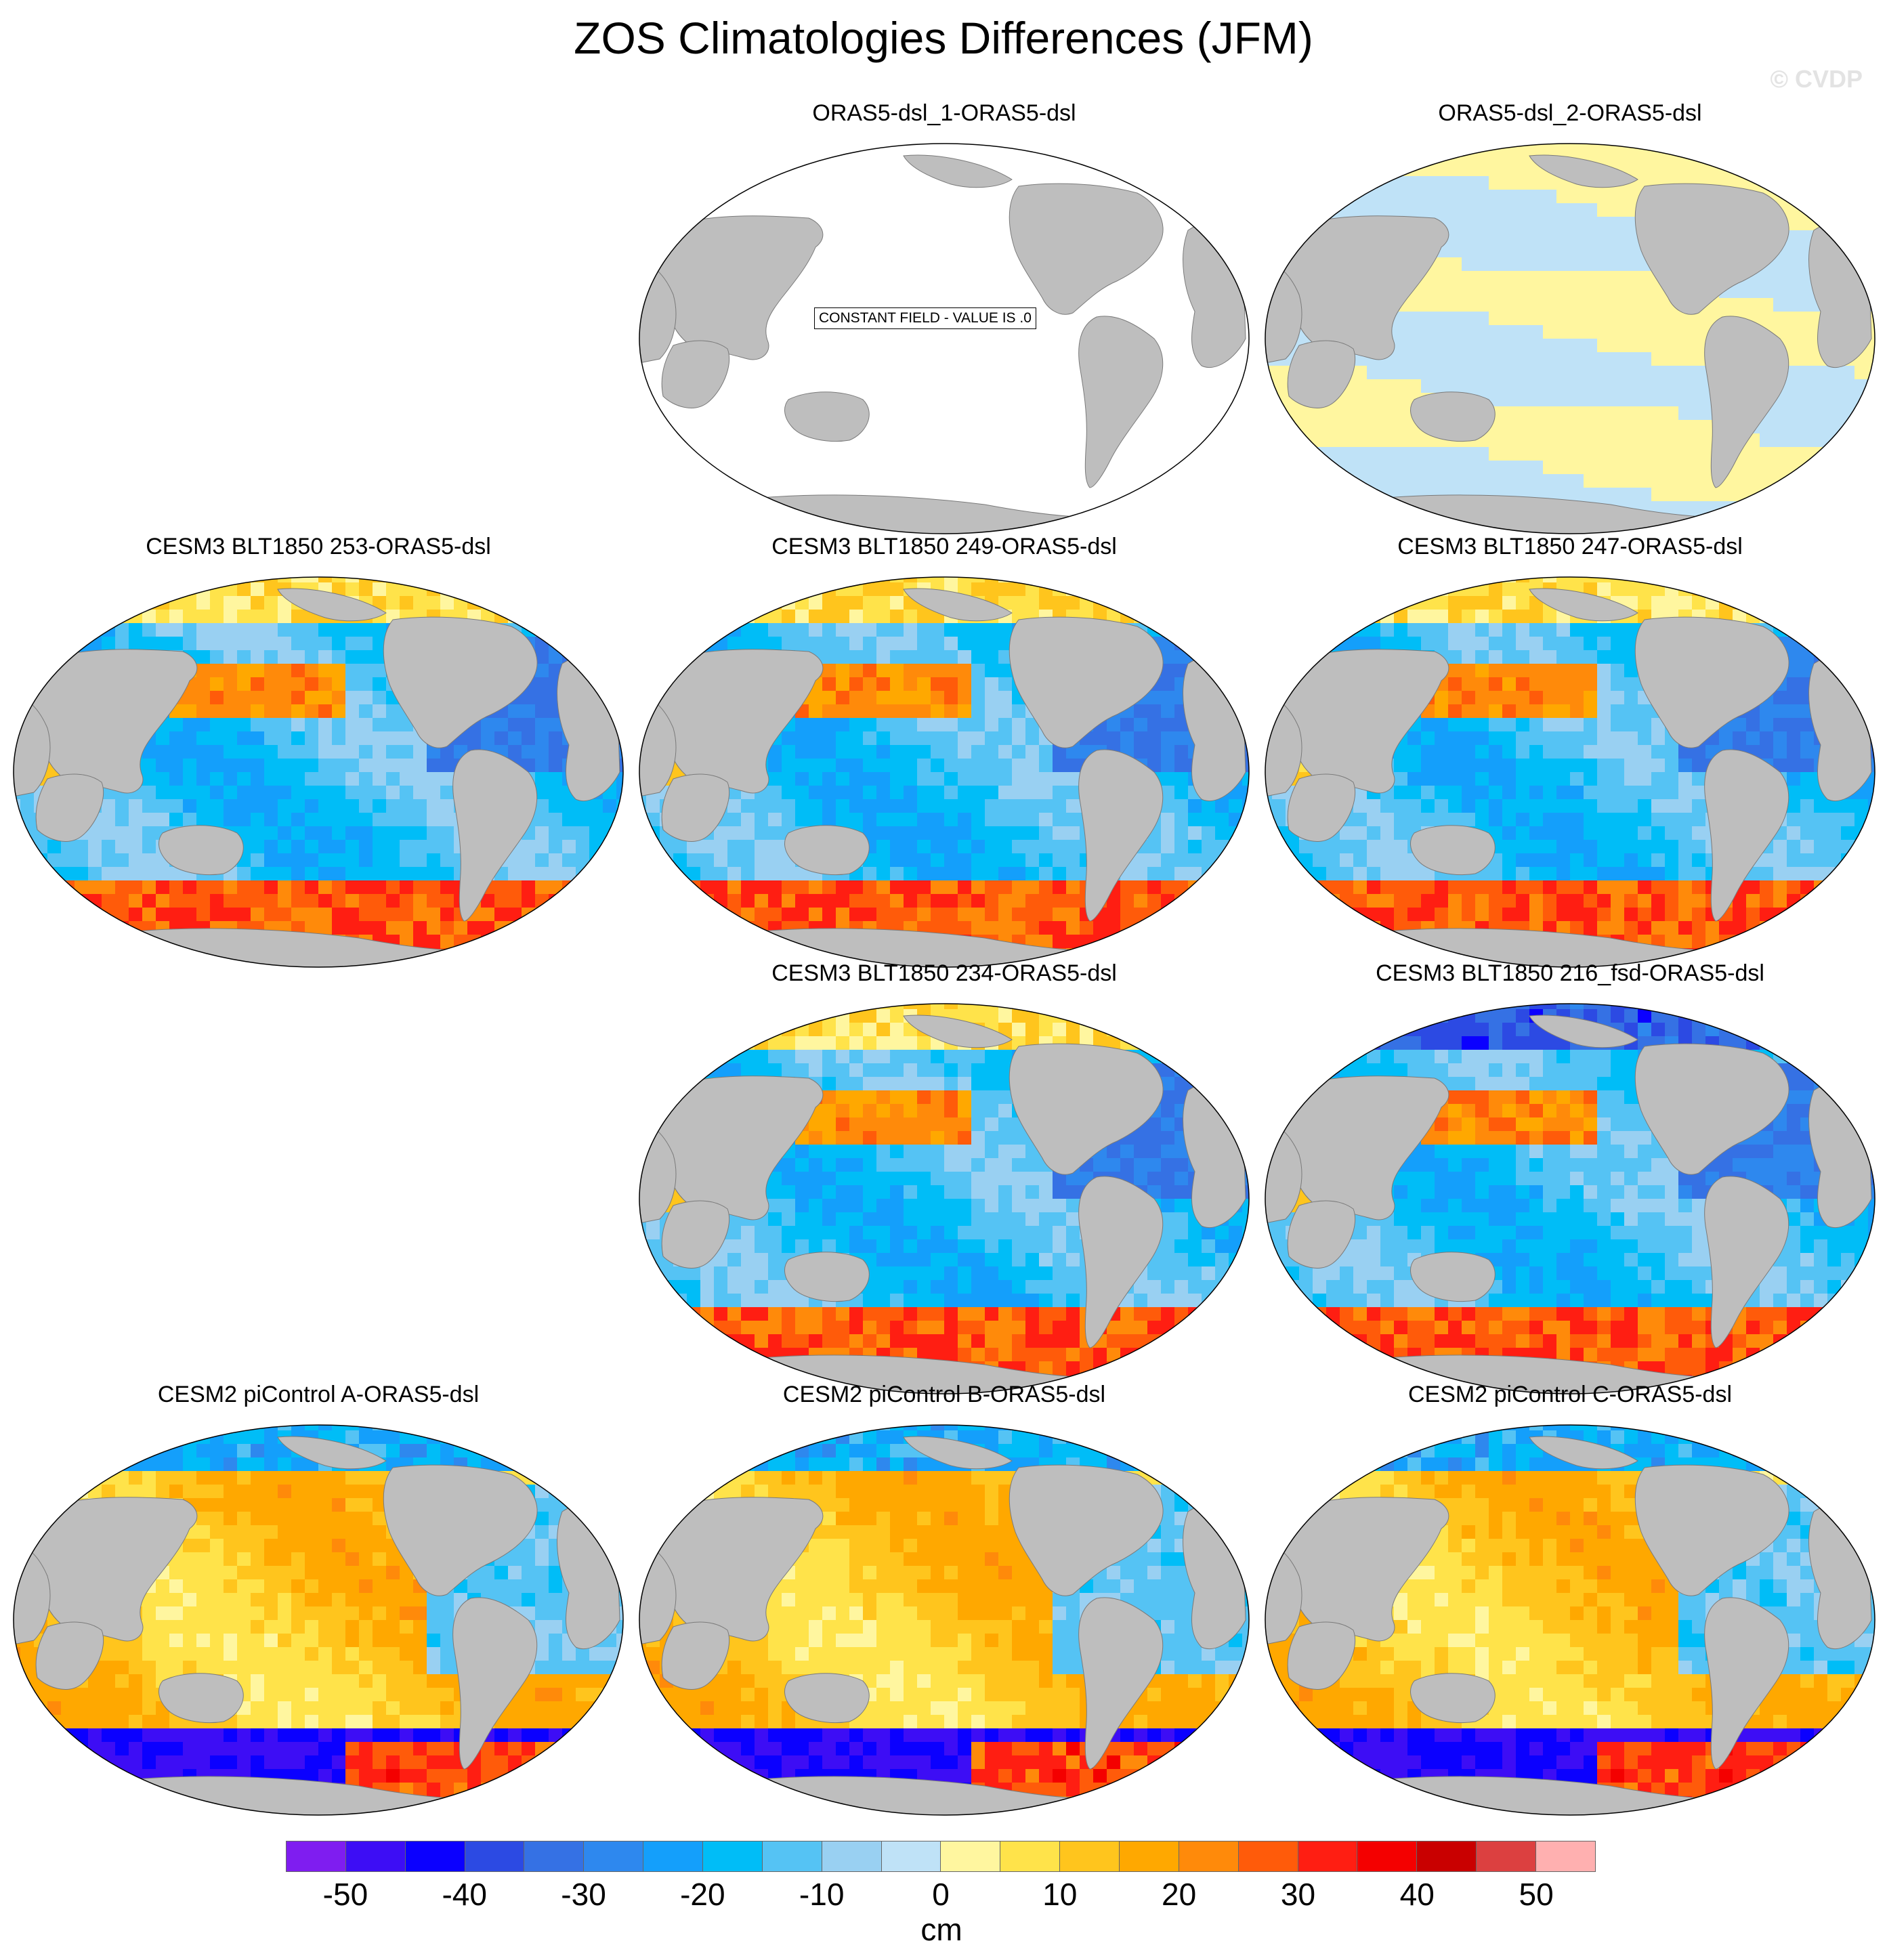  What do you see at coordinates (944, 1394) in the screenshot?
I see `panel-title-picontrol-b: CESM2 piControl B-ORAS5-dsl` at bounding box center [944, 1394].